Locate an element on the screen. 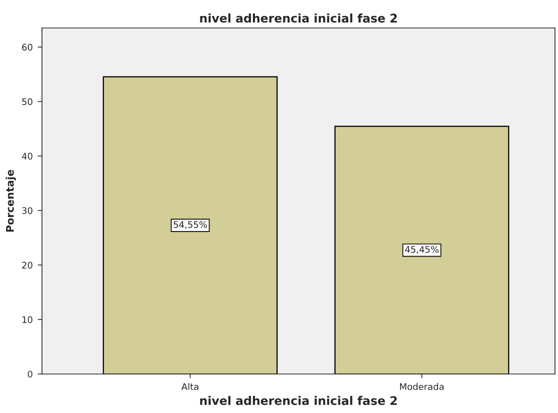 This screenshot has height=413, width=558. y-tick-label: 10 is located at coordinates (27, 320).